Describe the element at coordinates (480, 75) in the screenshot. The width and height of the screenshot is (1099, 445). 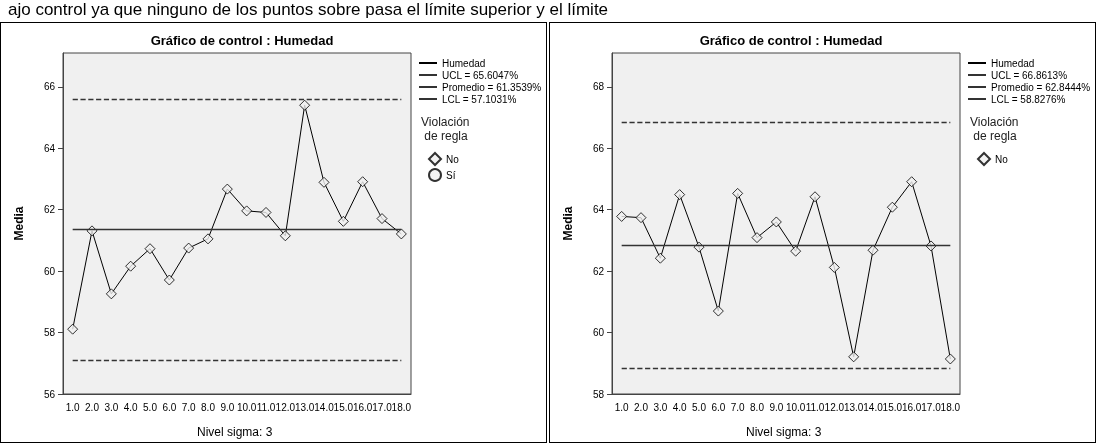
I see `legend-label: UCL = 65.6047%` at that location.